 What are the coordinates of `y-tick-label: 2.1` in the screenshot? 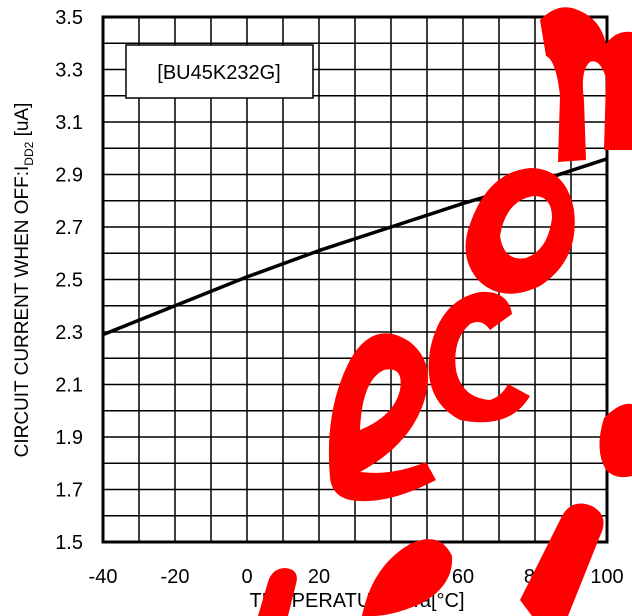 It's located at (69, 386).